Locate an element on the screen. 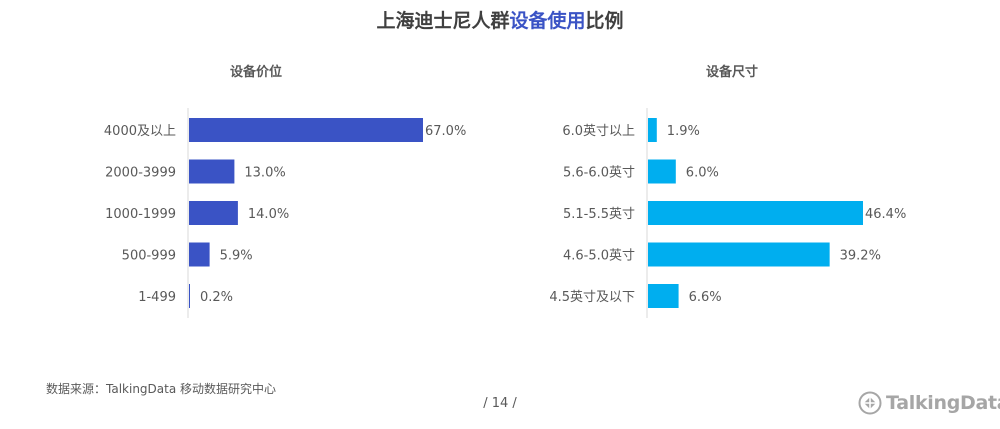  price-category-label: 4000及以上 is located at coordinates (140, 131).